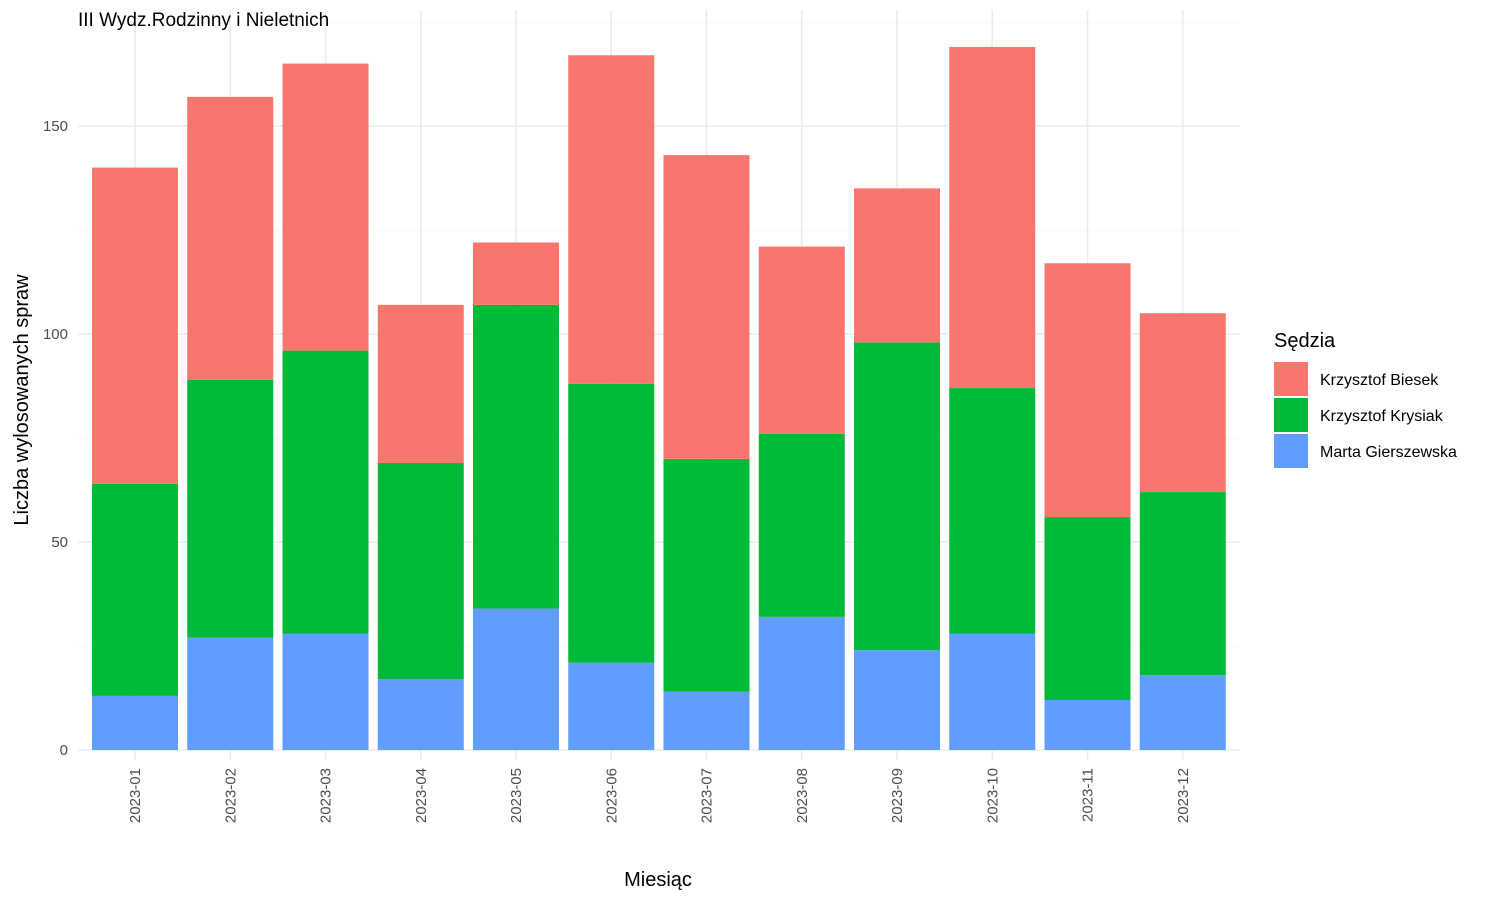 This screenshot has width=1500, height=905. Describe the element at coordinates (707, 795) in the screenshot. I see `x-tick-label: 2023-07` at that location.